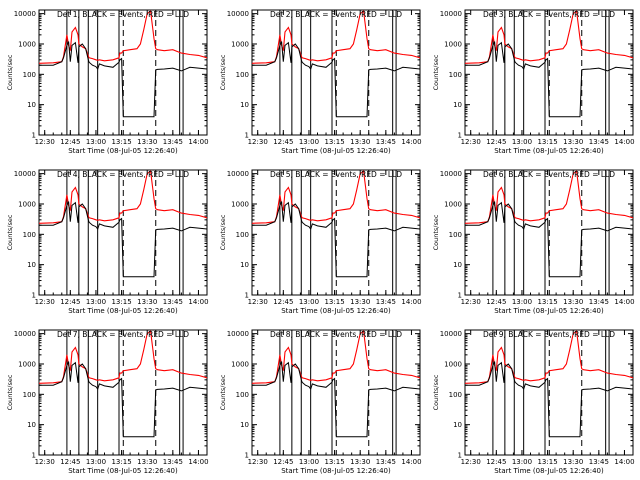 This screenshot has height=480, width=640. I want to click on panel-title: Det 5, BLACK = Events, RED = LLD, so click(336, 174).